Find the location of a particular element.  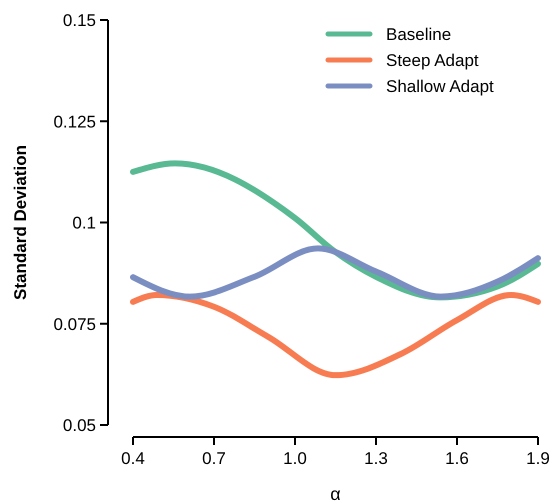

y-axis-title: Standard Deviation is located at coordinates (20, 222).